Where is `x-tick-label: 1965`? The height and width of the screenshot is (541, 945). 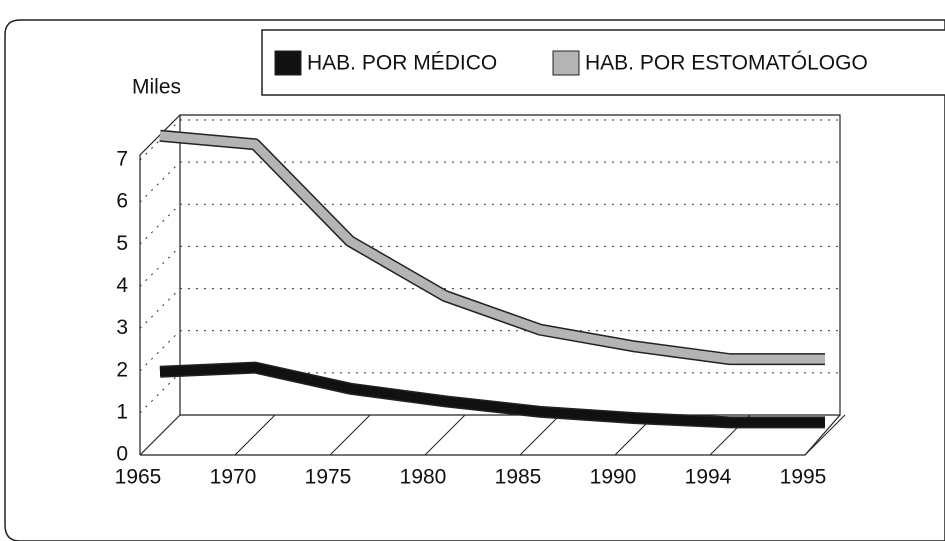 x-tick-label: 1965 is located at coordinates (138, 477).